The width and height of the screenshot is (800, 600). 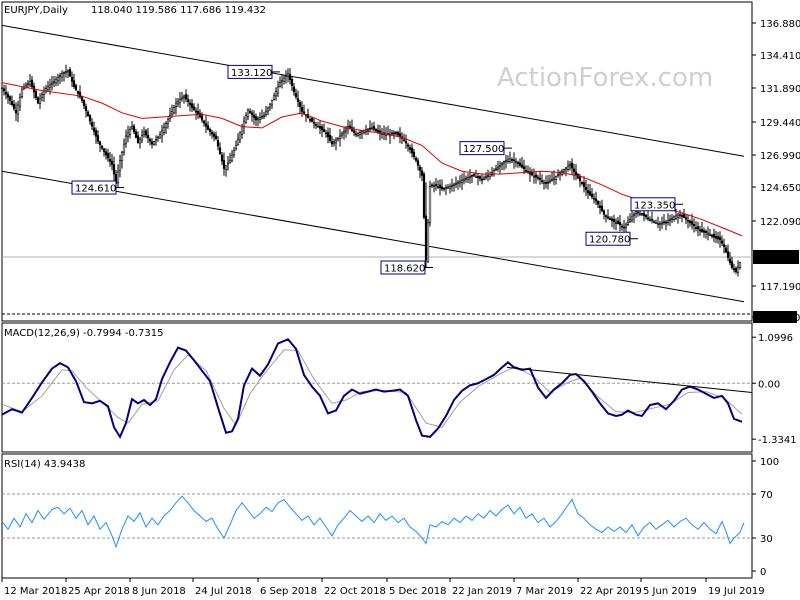 What do you see at coordinates (223, 591) in the screenshot?
I see `time-axis-label: 24 Jul 2018` at bounding box center [223, 591].